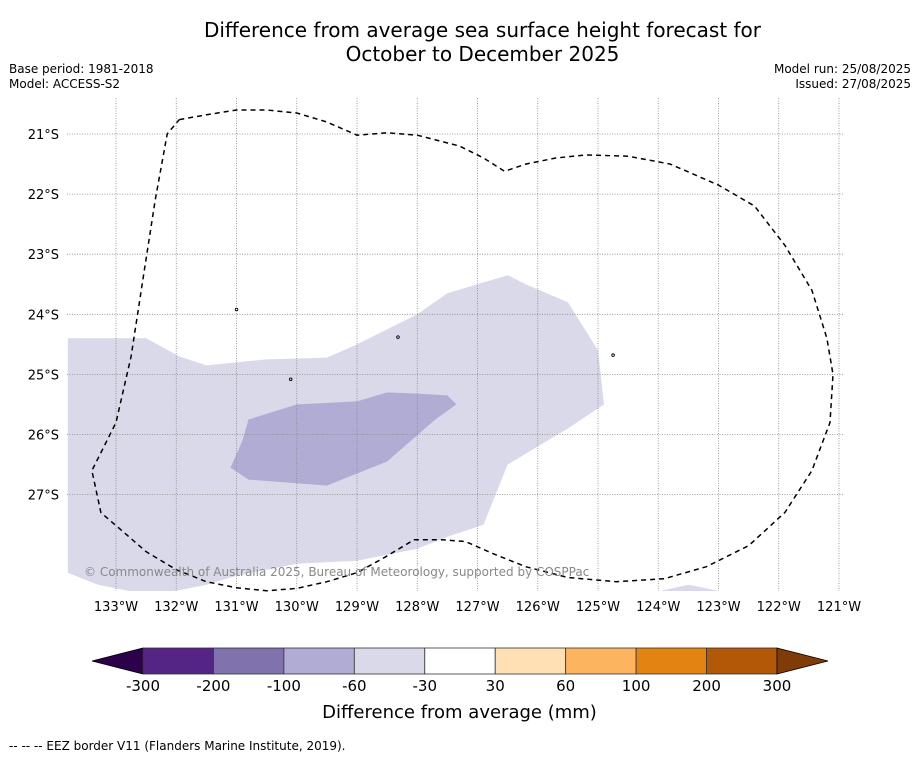 This screenshot has width=919, height=758. I want to click on lon-tick-label: 129°W, so click(357, 607).